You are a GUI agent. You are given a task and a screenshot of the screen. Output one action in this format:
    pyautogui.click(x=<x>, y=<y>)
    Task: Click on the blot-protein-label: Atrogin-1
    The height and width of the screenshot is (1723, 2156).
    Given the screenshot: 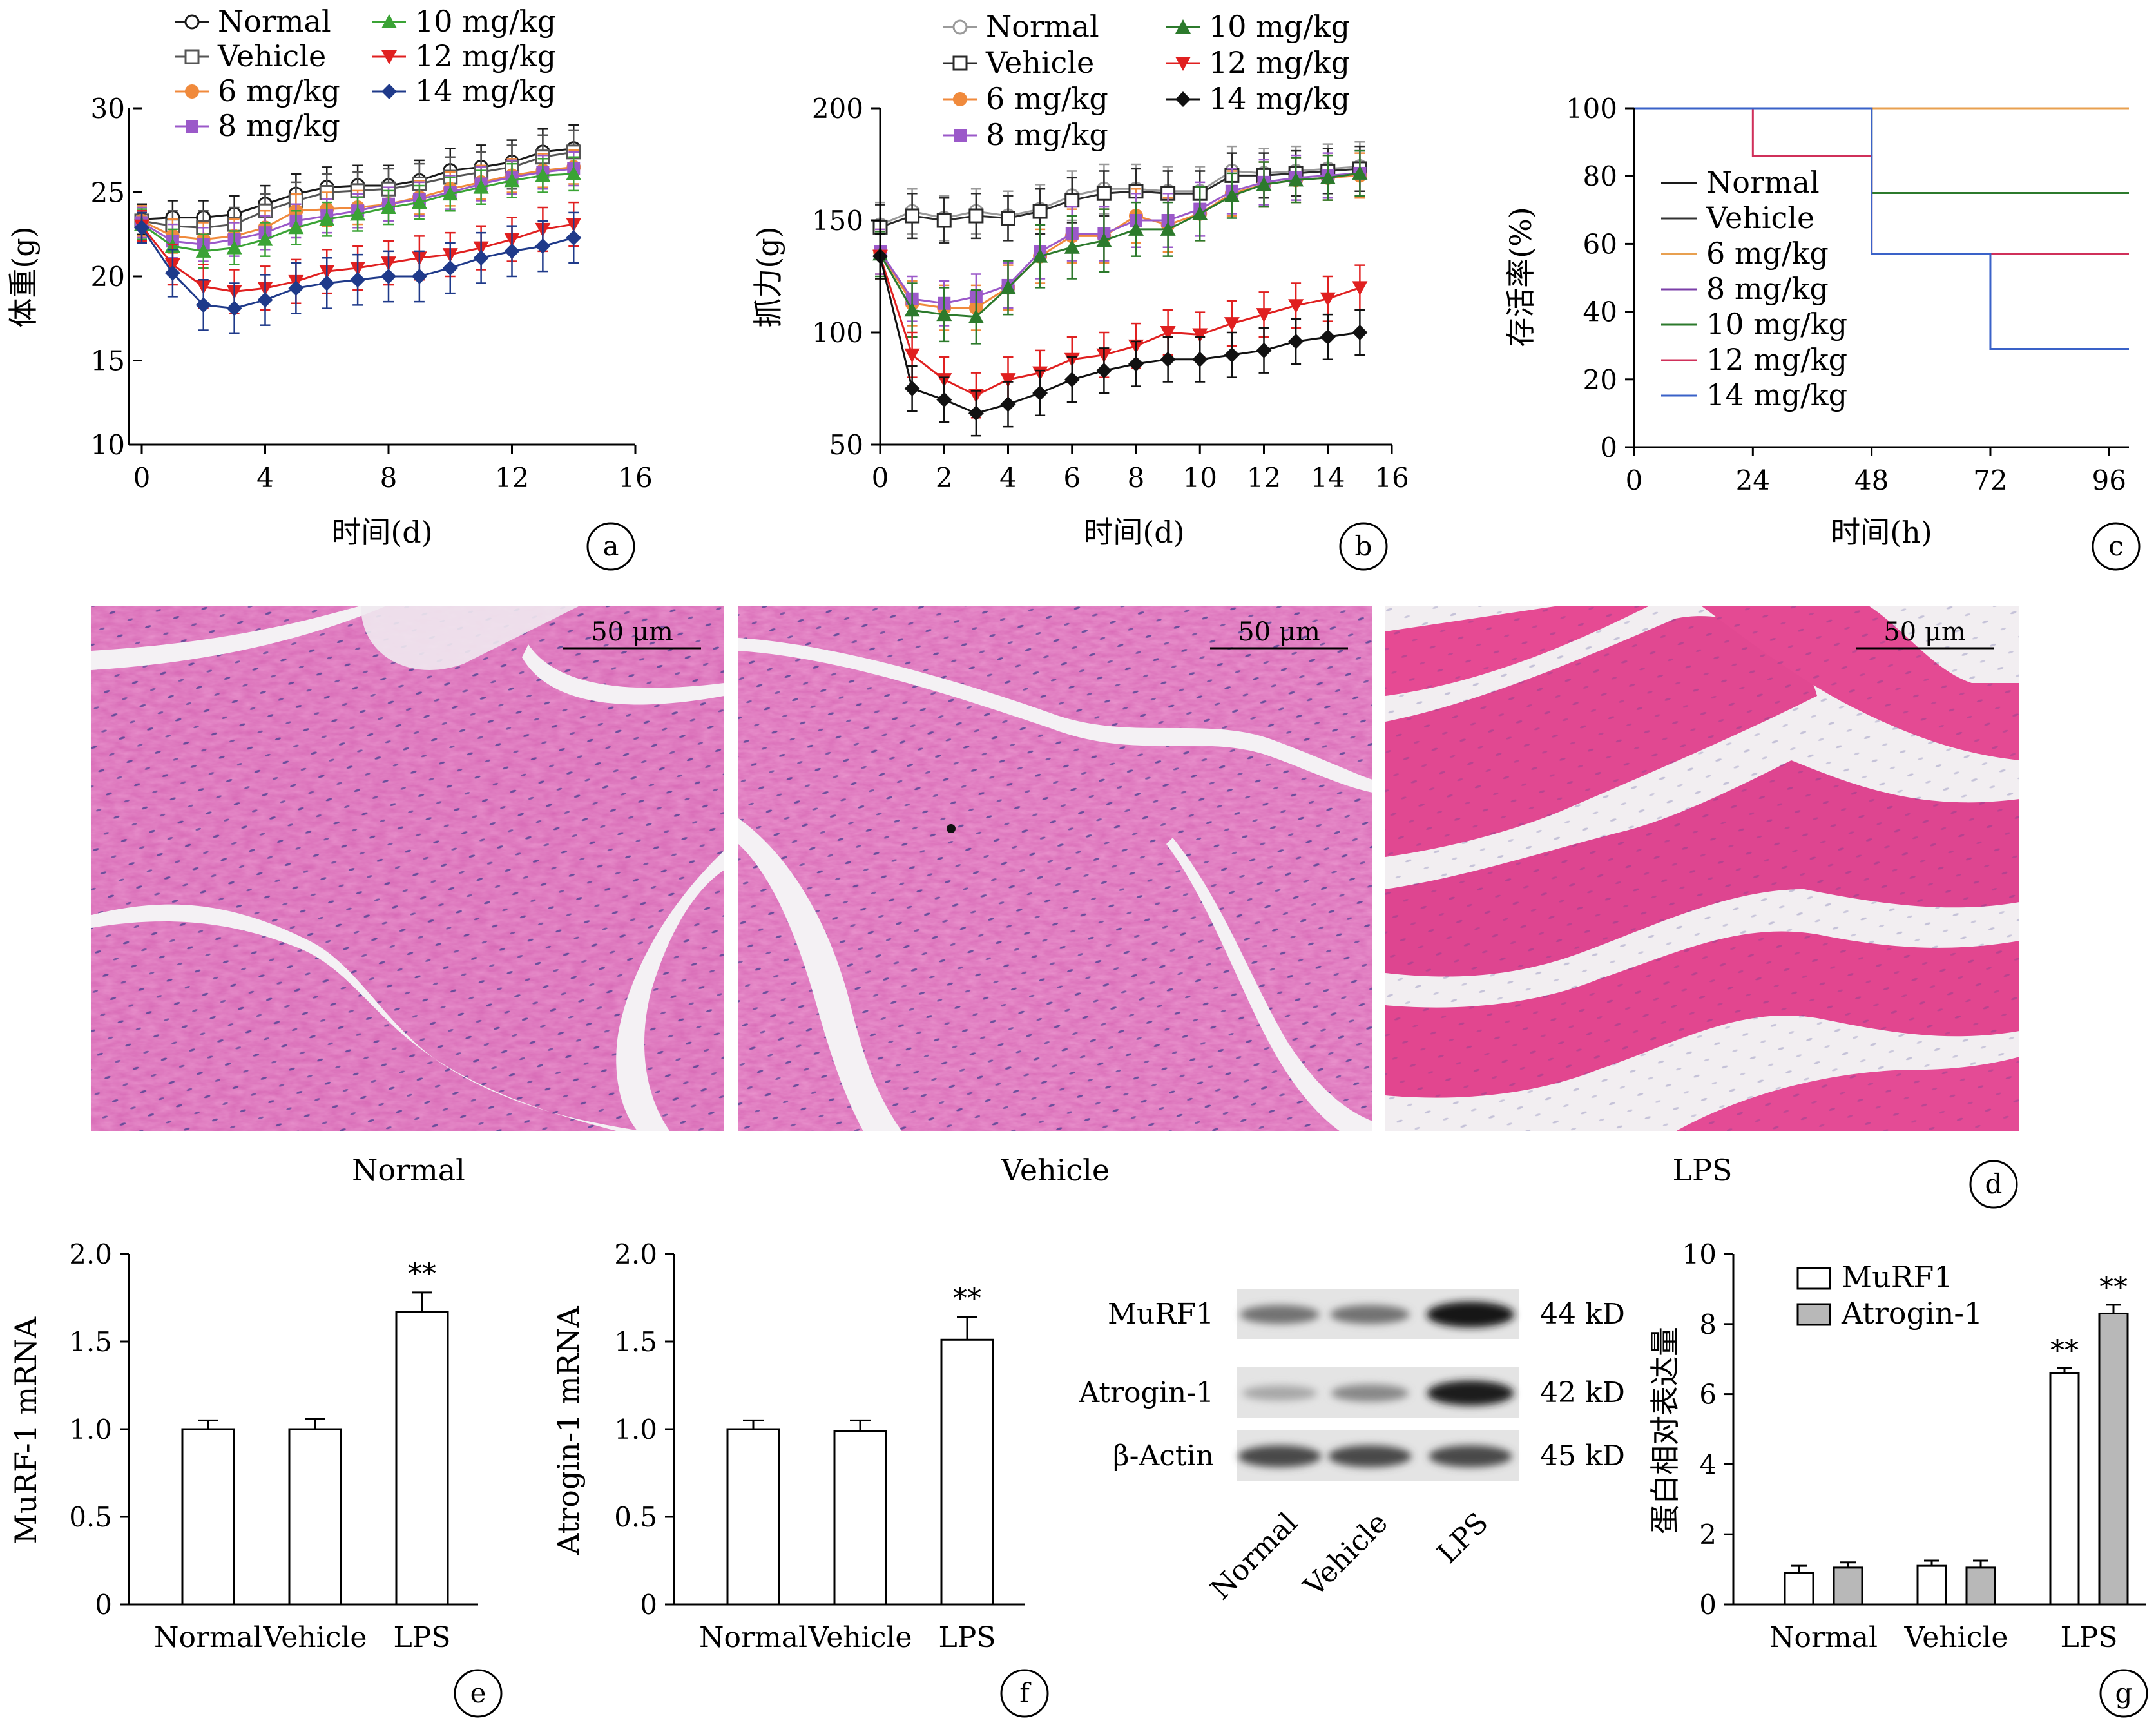 What is the action you would take?
    pyautogui.click(x=1146, y=1392)
    